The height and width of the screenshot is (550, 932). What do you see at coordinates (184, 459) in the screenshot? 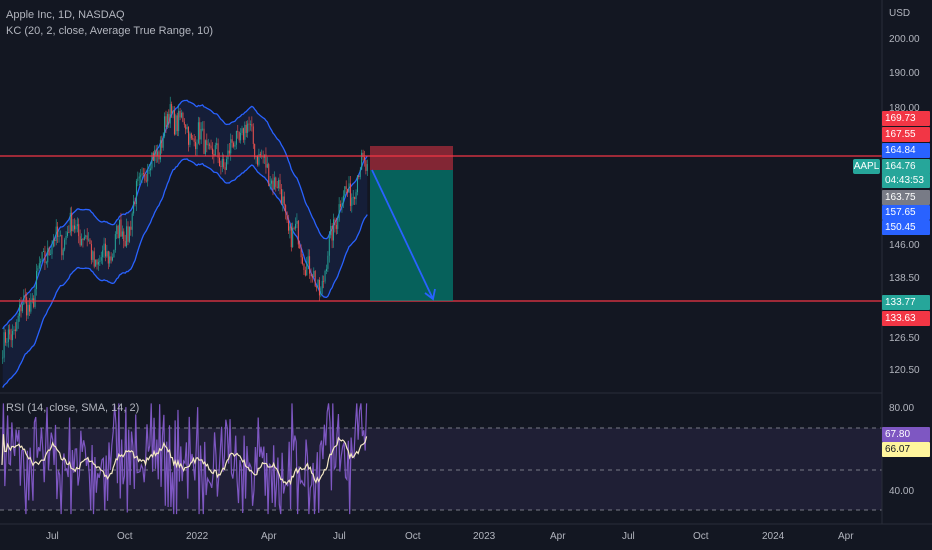
I see `rsi-line` at bounding box center [184, 459].